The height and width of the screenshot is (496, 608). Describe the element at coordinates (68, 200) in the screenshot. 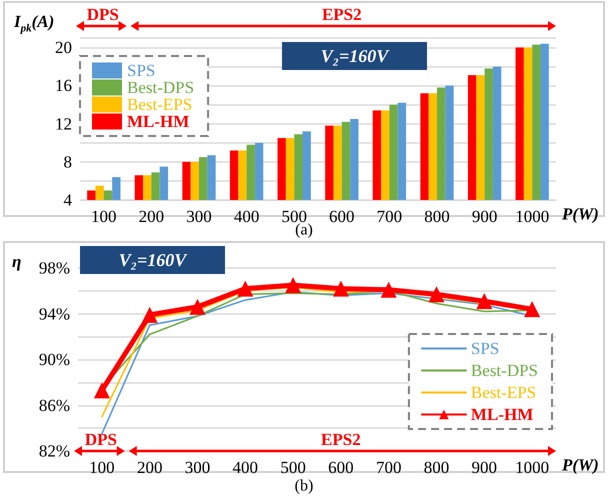

I see `y-tick-label: 4` at that location.